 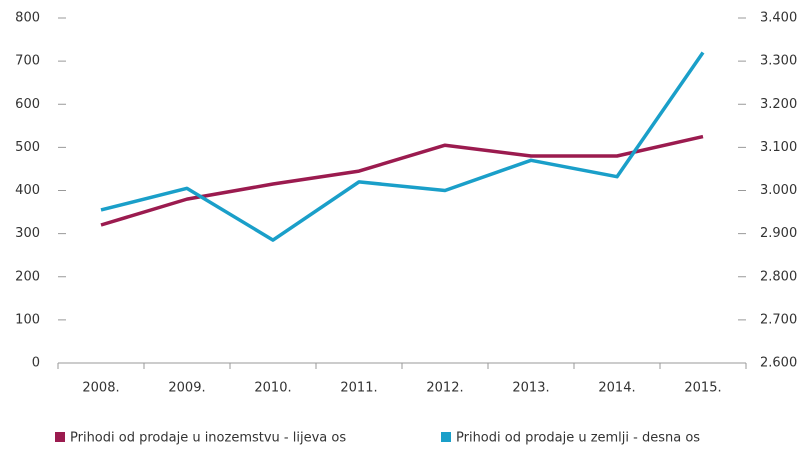 I want to click on x-tick-label: 2014., so click(x=616, y=388).